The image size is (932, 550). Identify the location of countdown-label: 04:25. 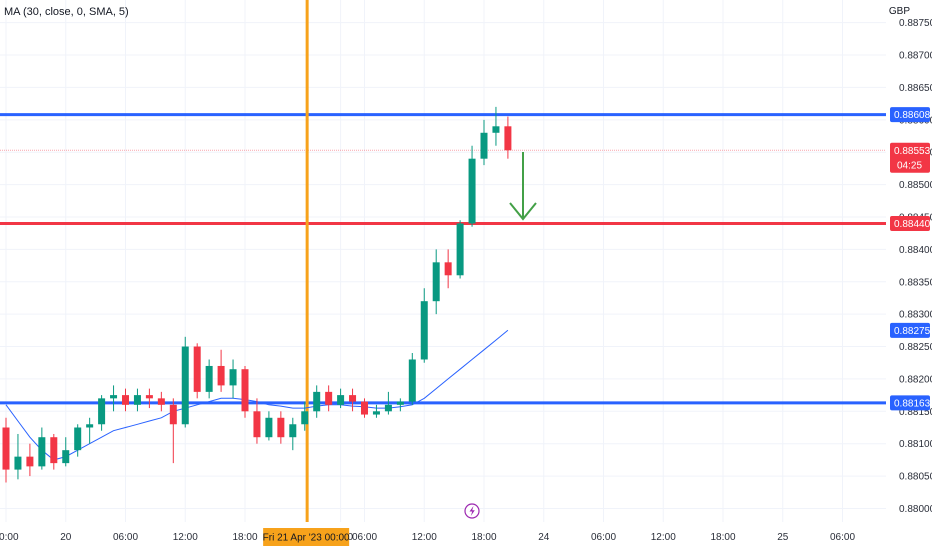
(909, 165).